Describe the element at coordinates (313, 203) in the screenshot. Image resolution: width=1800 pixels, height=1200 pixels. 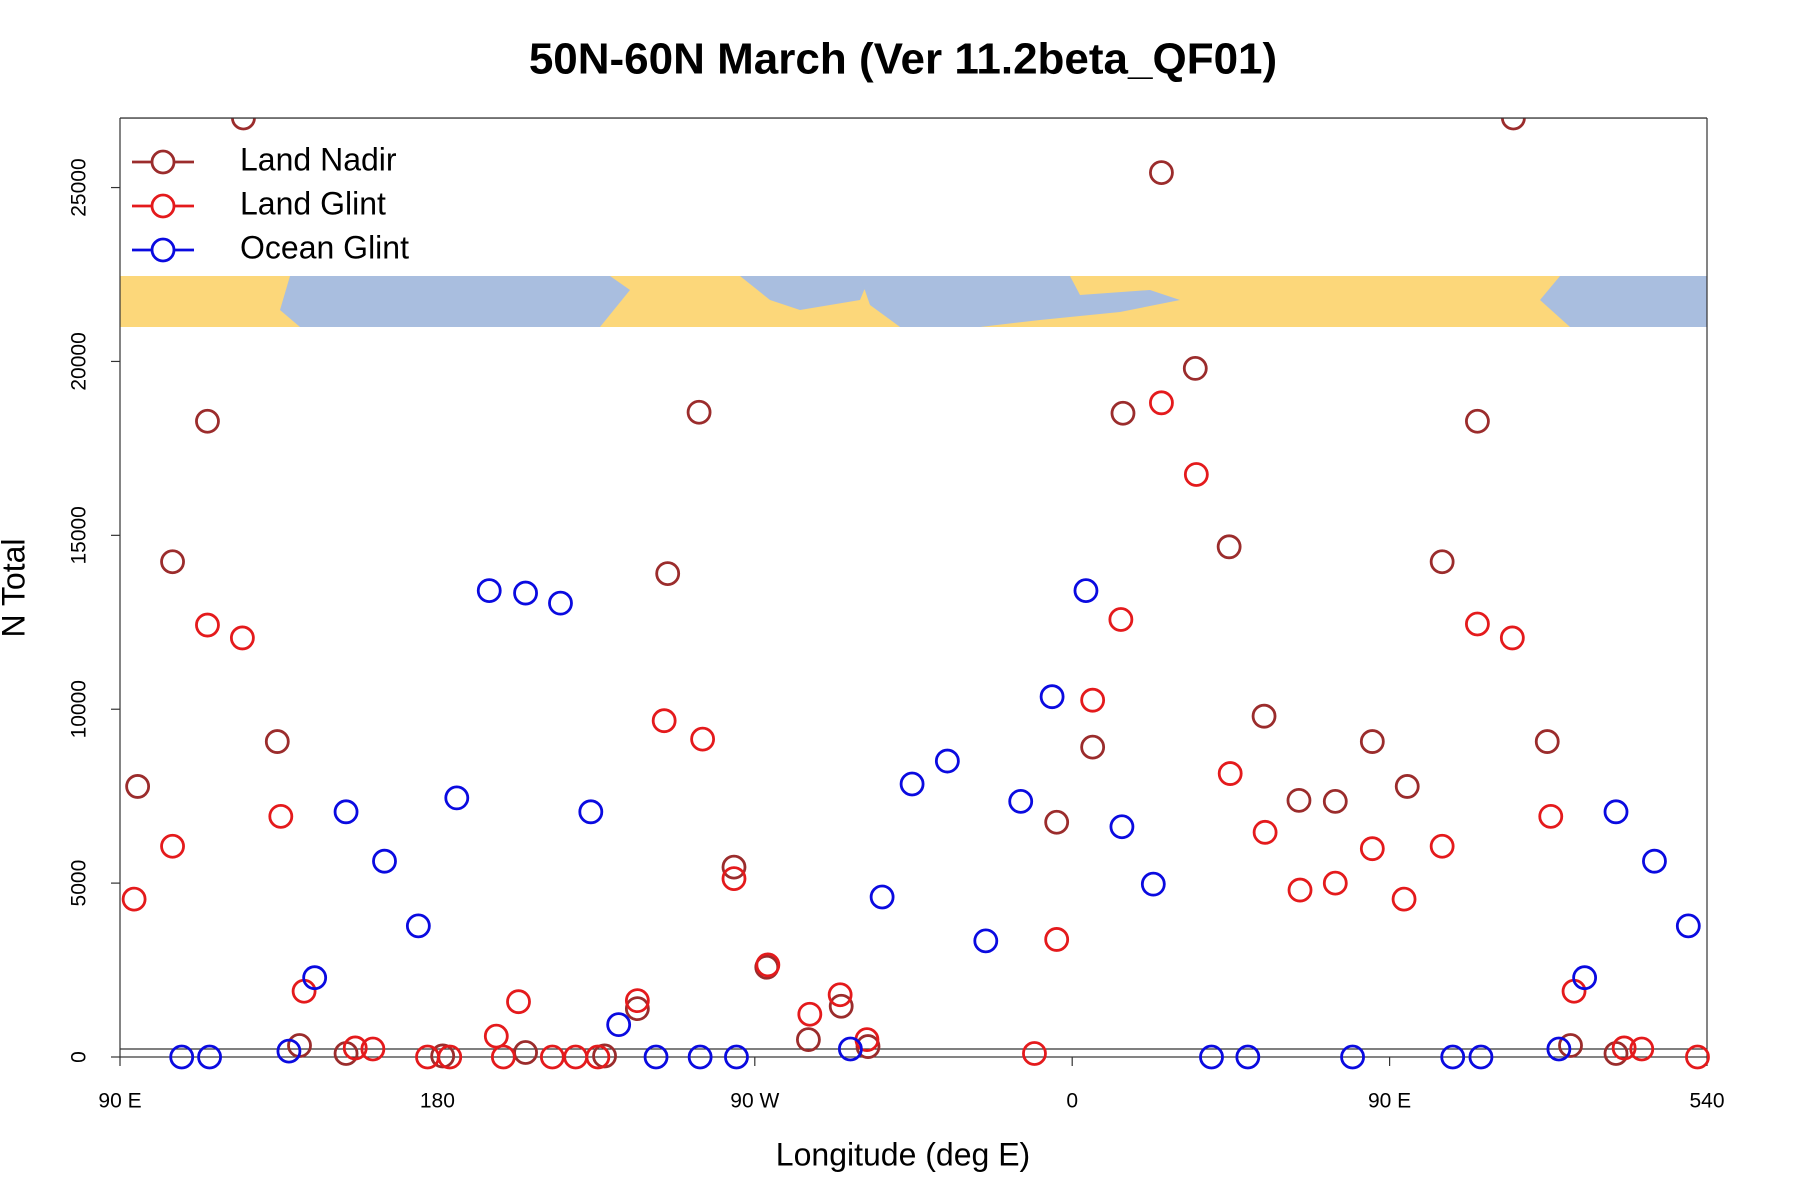
I see `legend-label: Land Glint` at that location.